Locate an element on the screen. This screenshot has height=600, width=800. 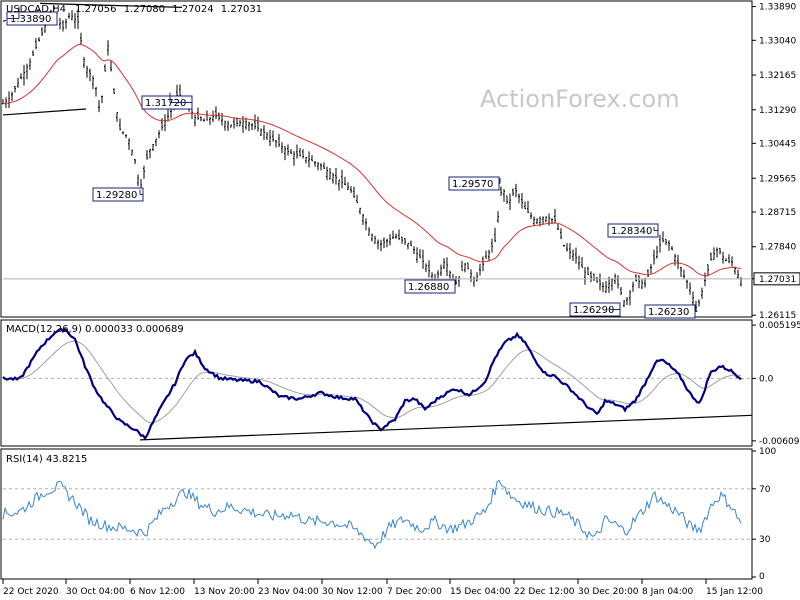
swing-label-text: 1.26290 is located at coordinates (593, 310).